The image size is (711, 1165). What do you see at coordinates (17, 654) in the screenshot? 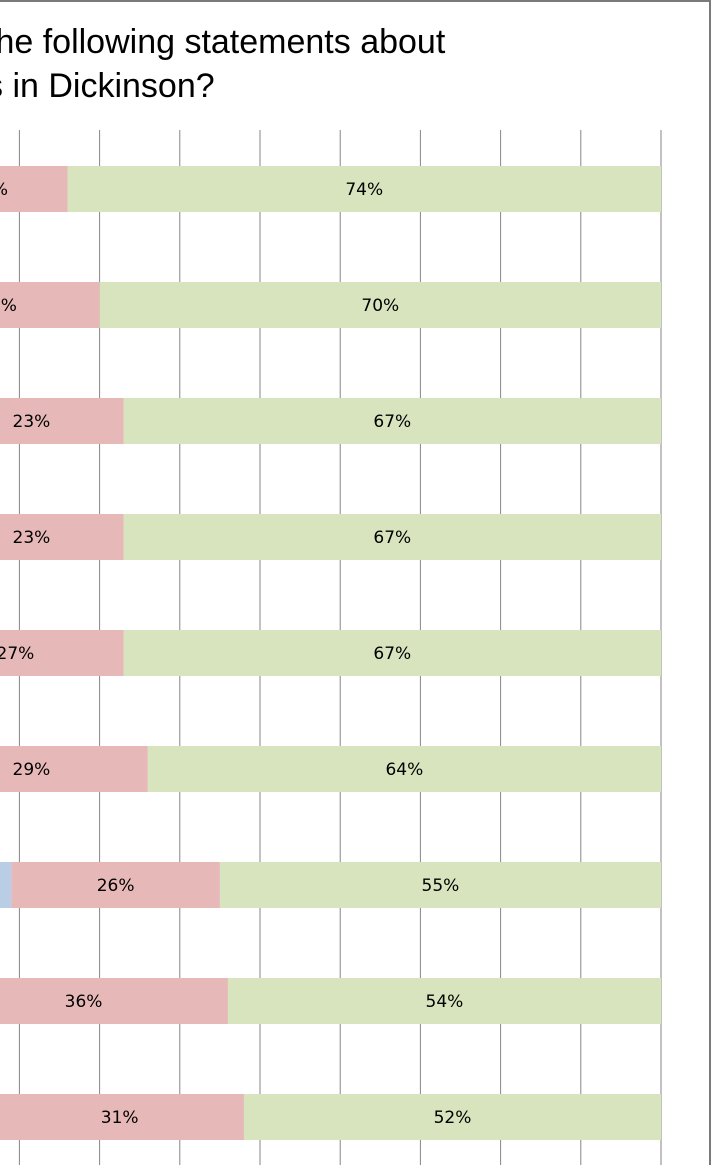
I see `data-label: 27%` at bounding box center [17, 654].